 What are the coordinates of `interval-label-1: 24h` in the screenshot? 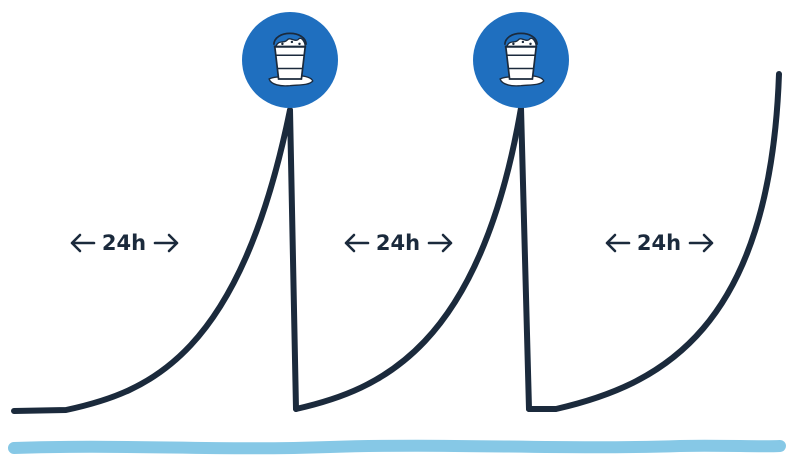 It's located at (124, 243).